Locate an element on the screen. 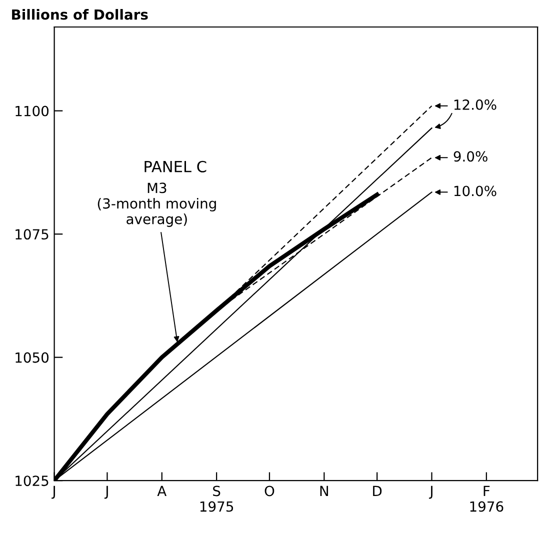 Image resolution: width=543 pixels, height=540 pixels. annotation: M3 (3-month moving average) is located at coordinates (157, 204).